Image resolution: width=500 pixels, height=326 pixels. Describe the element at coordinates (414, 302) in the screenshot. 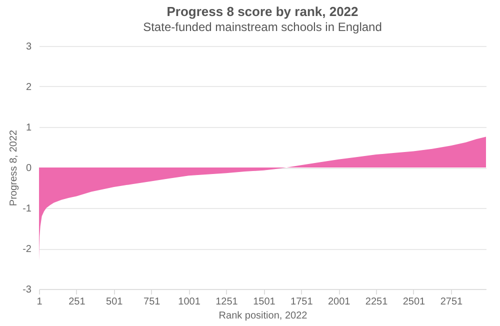

I see `x-tick-label: 2501` at that location.